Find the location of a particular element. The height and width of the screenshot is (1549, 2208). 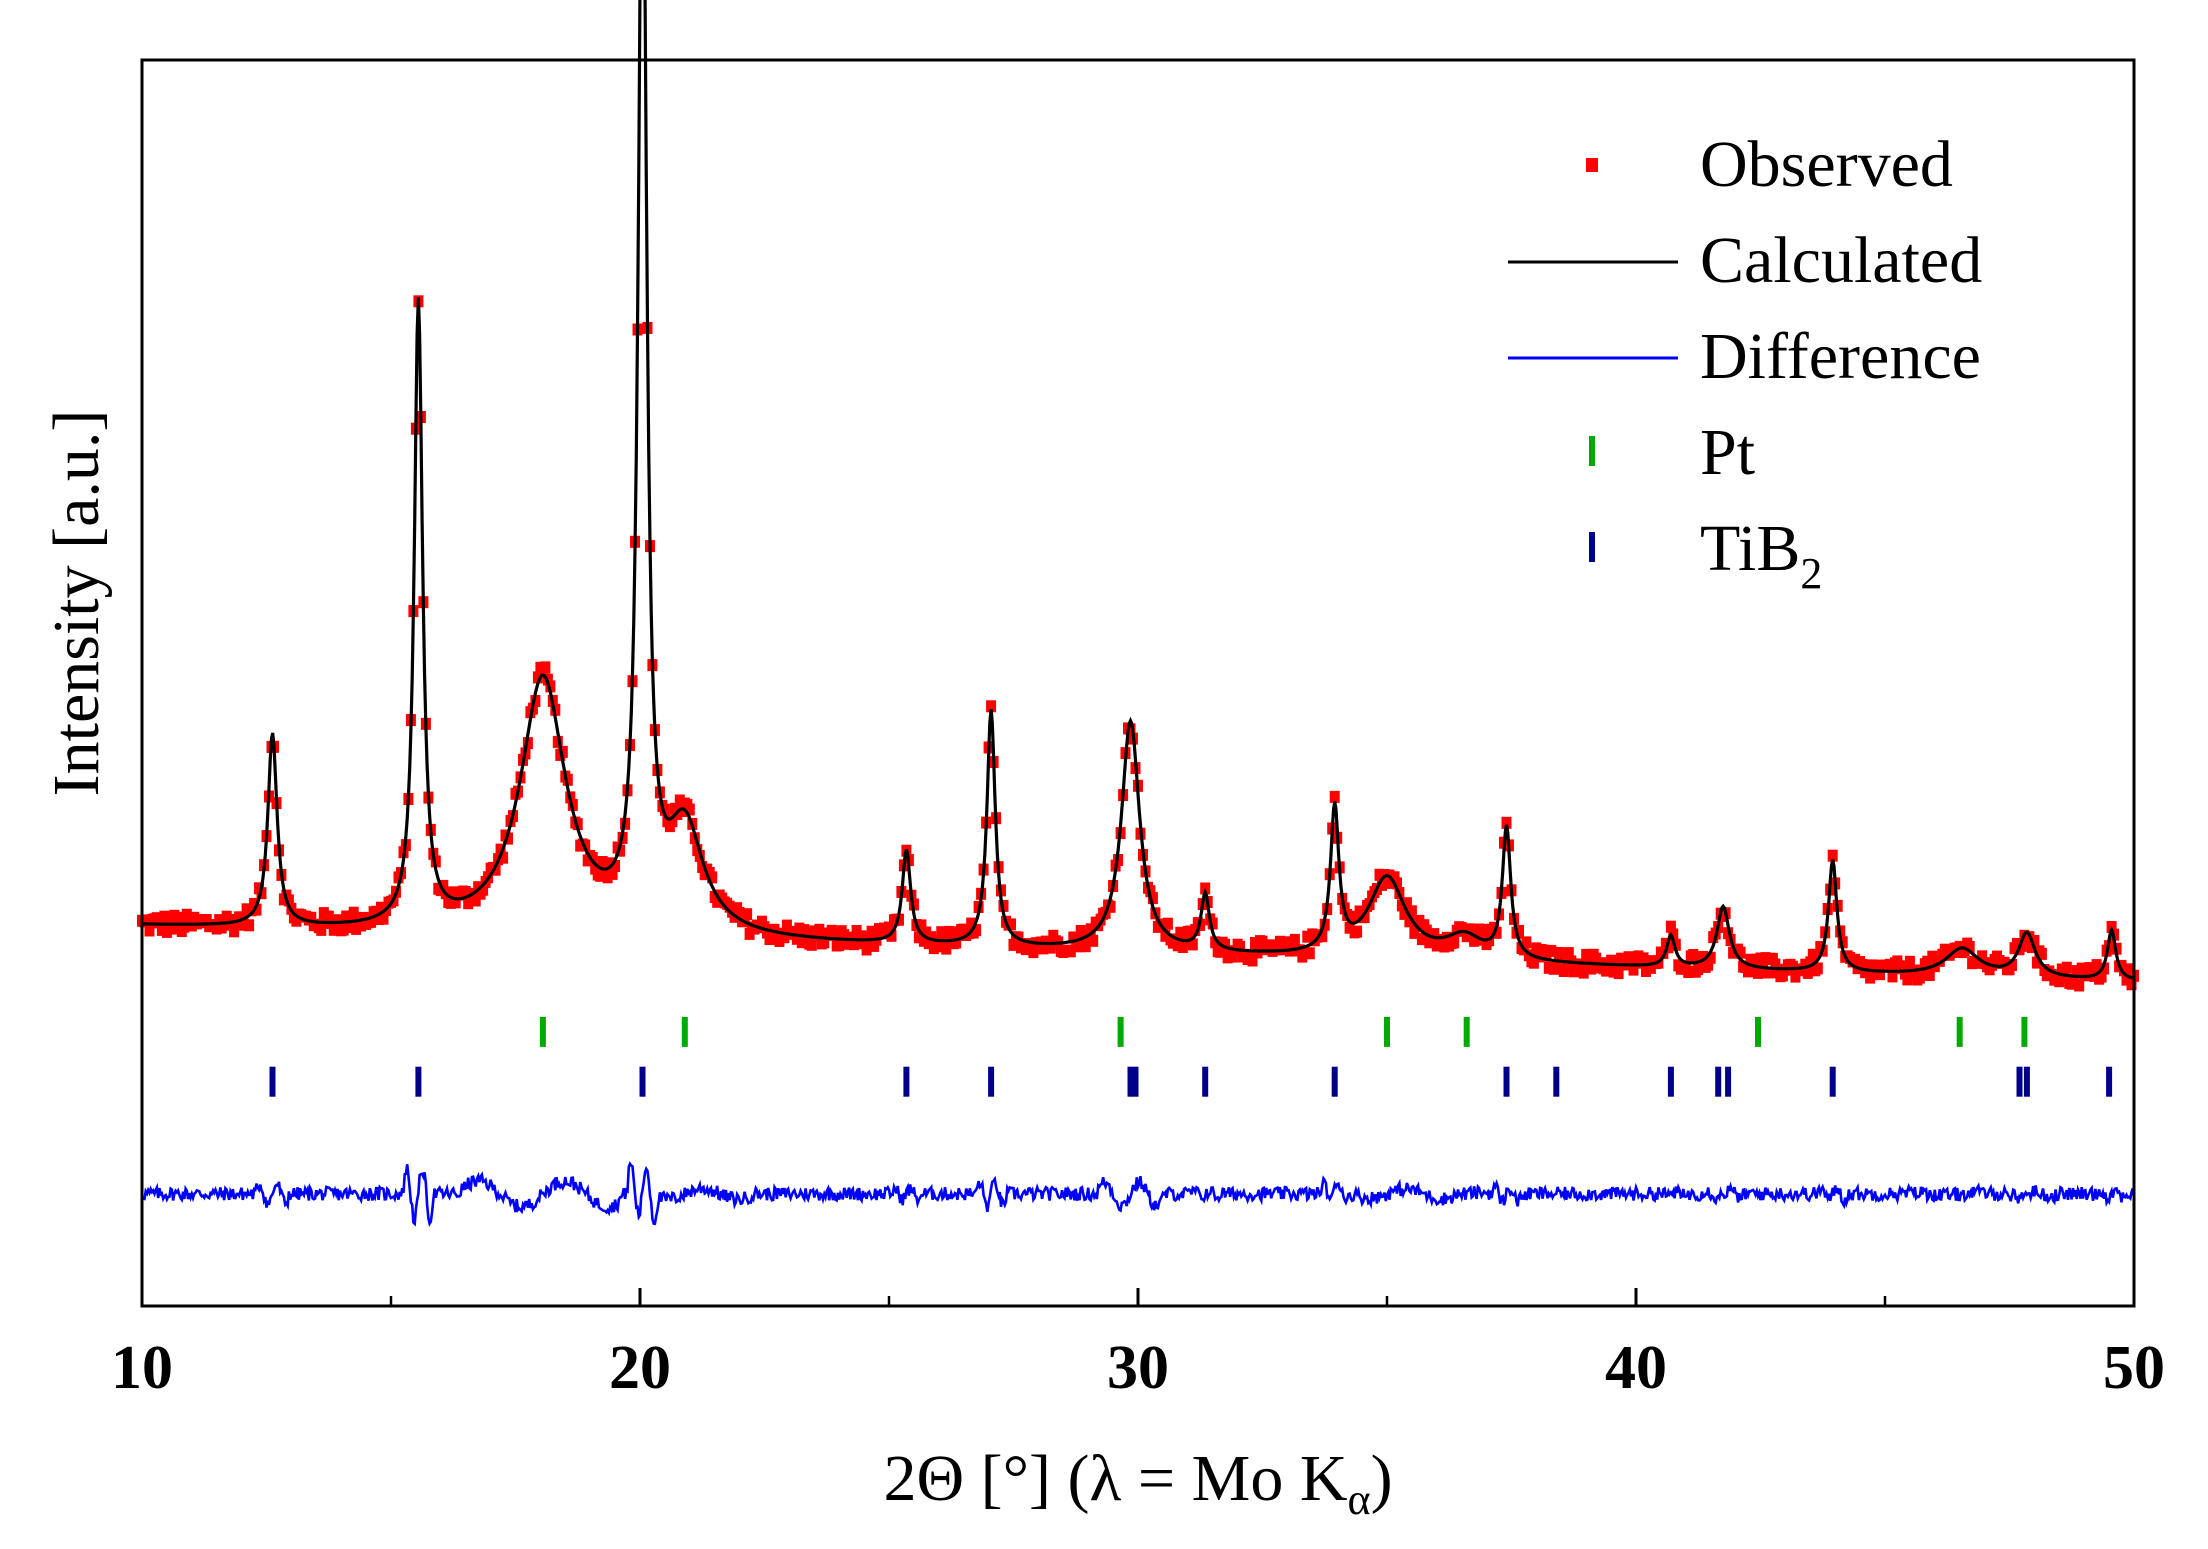

y-axis-label: Intensity [a.u.] is located at coordinates (76, 603).